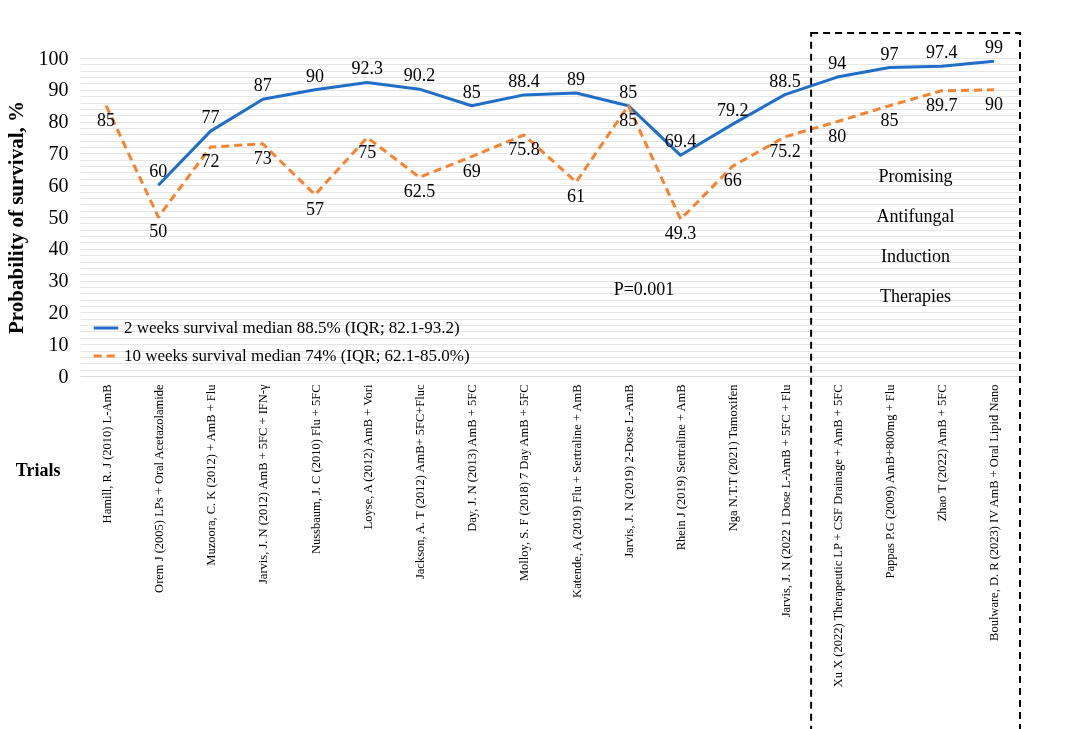 The image size is (1083, 729). What do you see at coordinates (994, 512) in the screenshot?
I see `x-tick-label: Boulware, D. R (2023) IV AmB + Oral Lipid Nano` at bounding box center [994, 512].